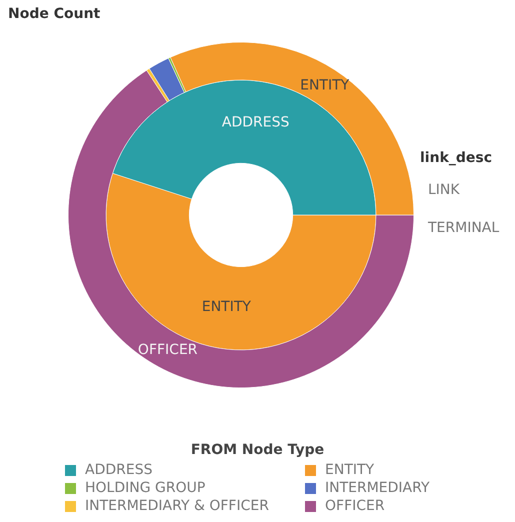 The height and width of the screenshot is (522, 515). What do you see at coordinates (226, 306) in the screenshot?
I see `category-label: ENTITY` at bounding box center [226, 306].